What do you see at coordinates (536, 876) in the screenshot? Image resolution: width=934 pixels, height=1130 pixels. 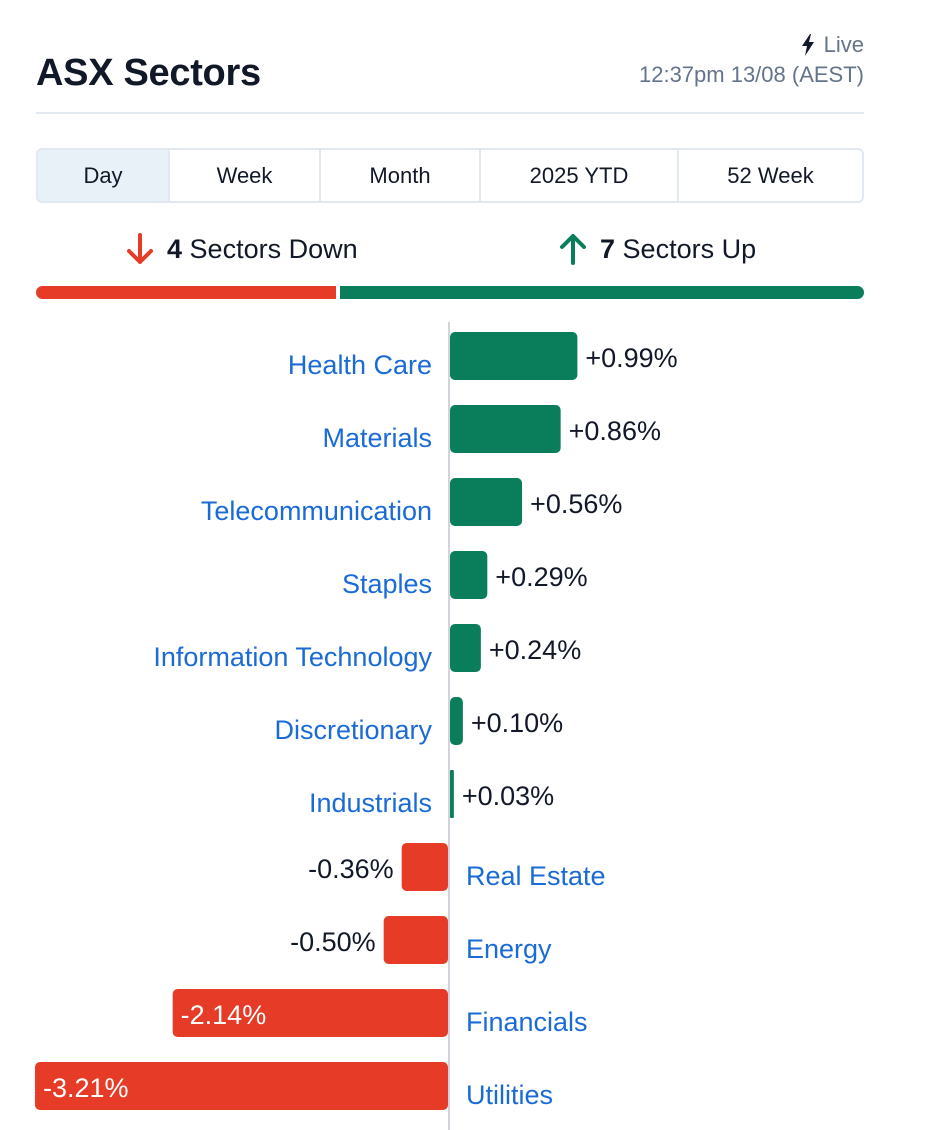 I see `sector-label-real-estate: Real Estate` at bounding box center [536, 876].